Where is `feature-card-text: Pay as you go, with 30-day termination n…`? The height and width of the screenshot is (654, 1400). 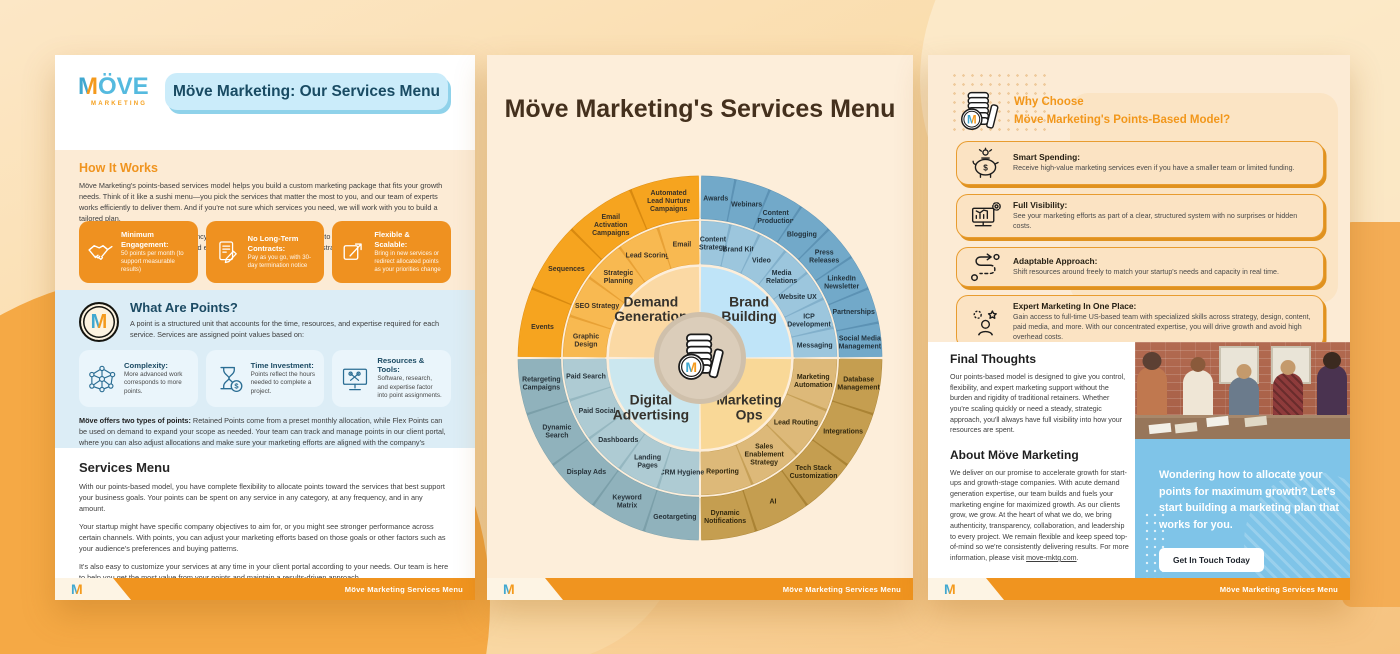 feature-card-text: Pay as you go, with 30-day termination n… is located at coordinates (279, 261).